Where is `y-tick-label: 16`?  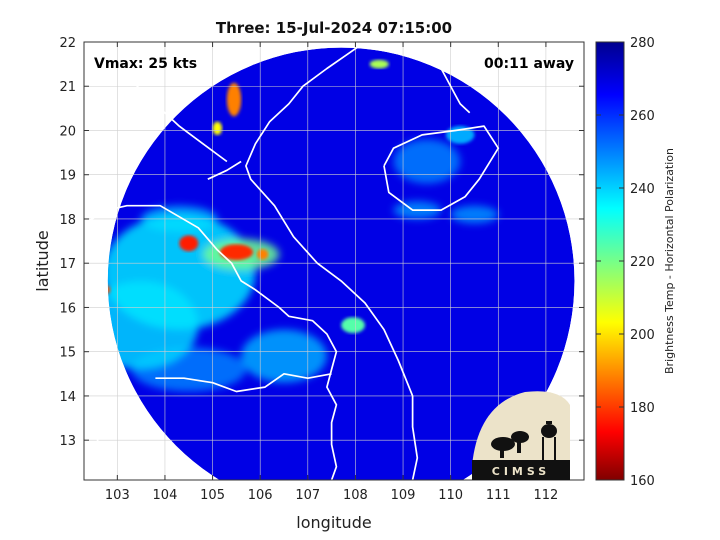 y-tick-label: 16 is located at coordinates (67, 308).